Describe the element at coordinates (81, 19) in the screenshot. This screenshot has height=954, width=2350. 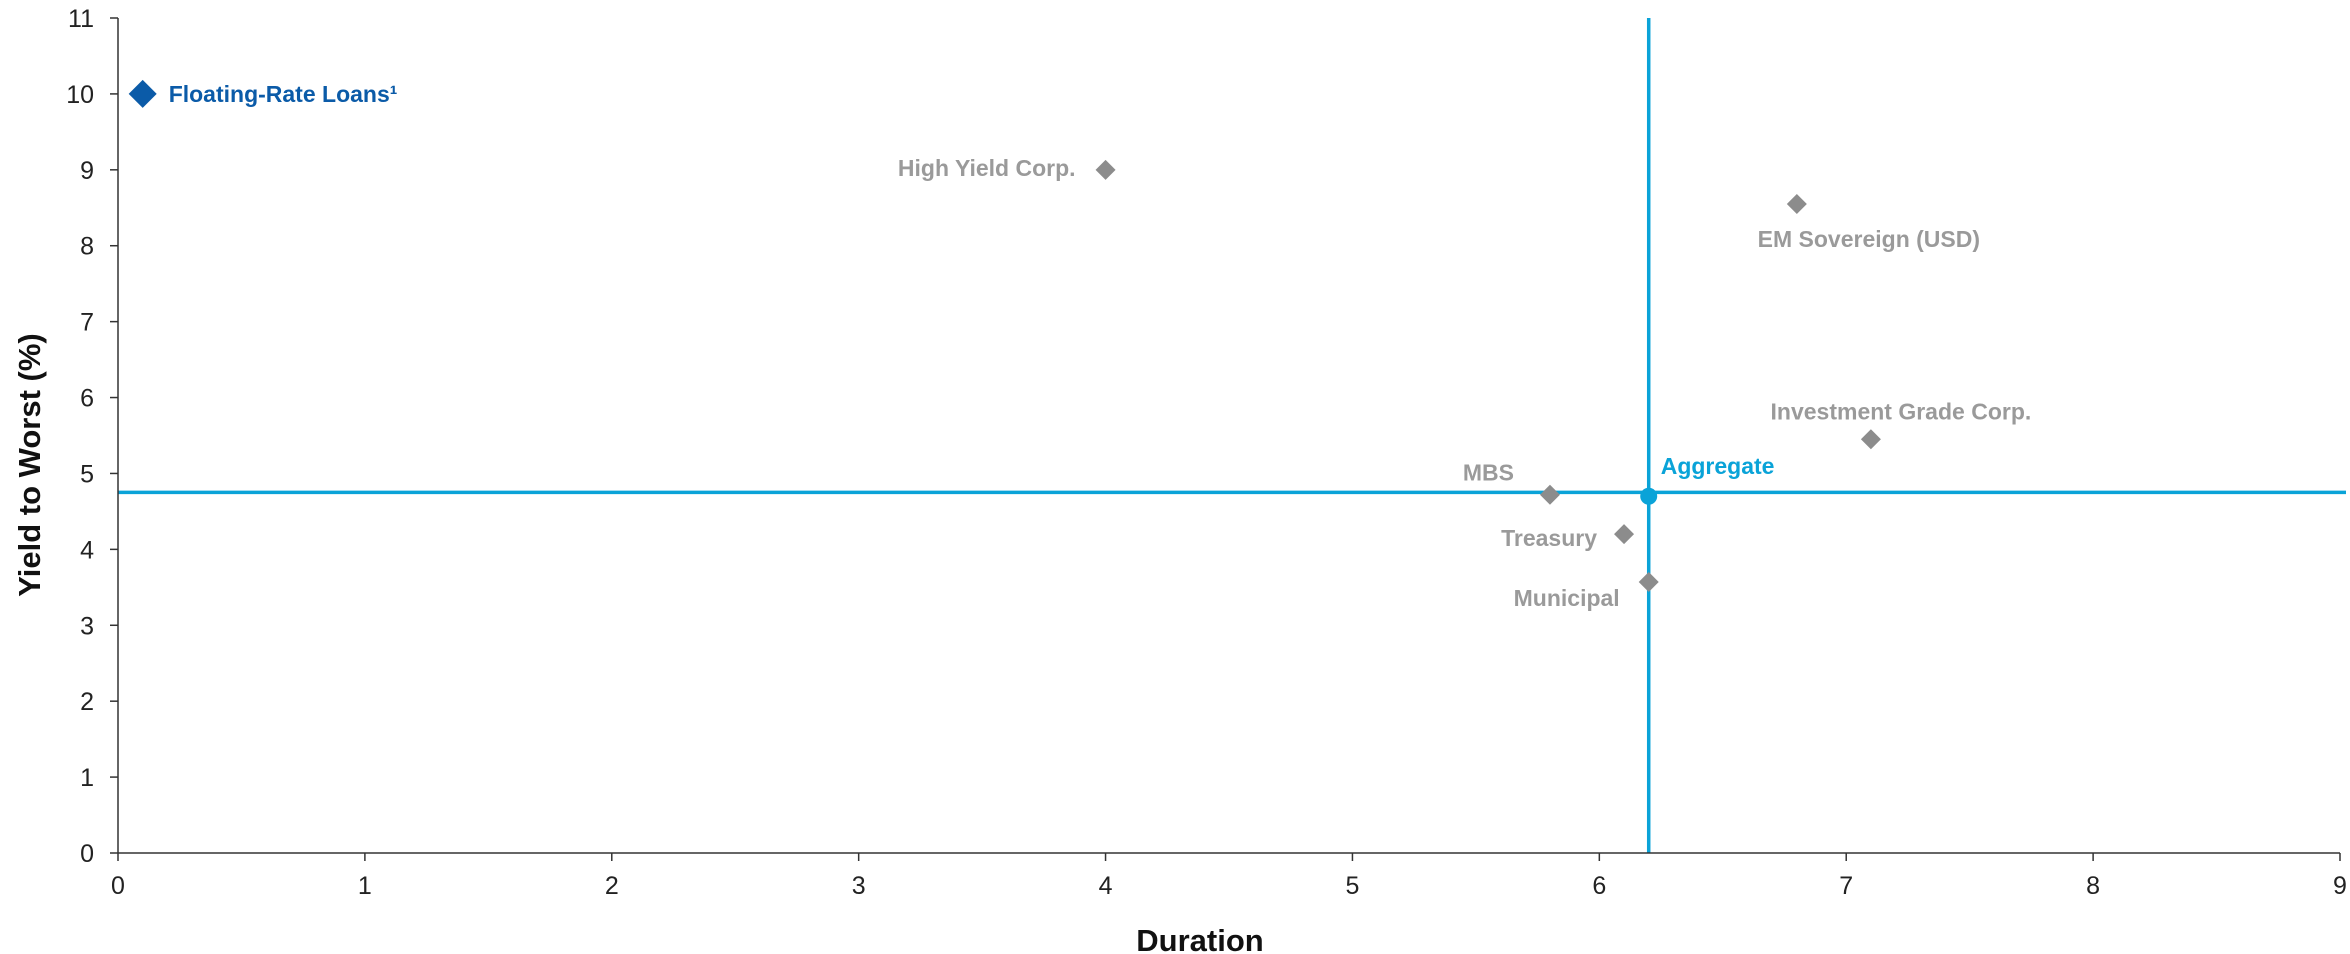
I see `y-tick-label: 11` at that location.